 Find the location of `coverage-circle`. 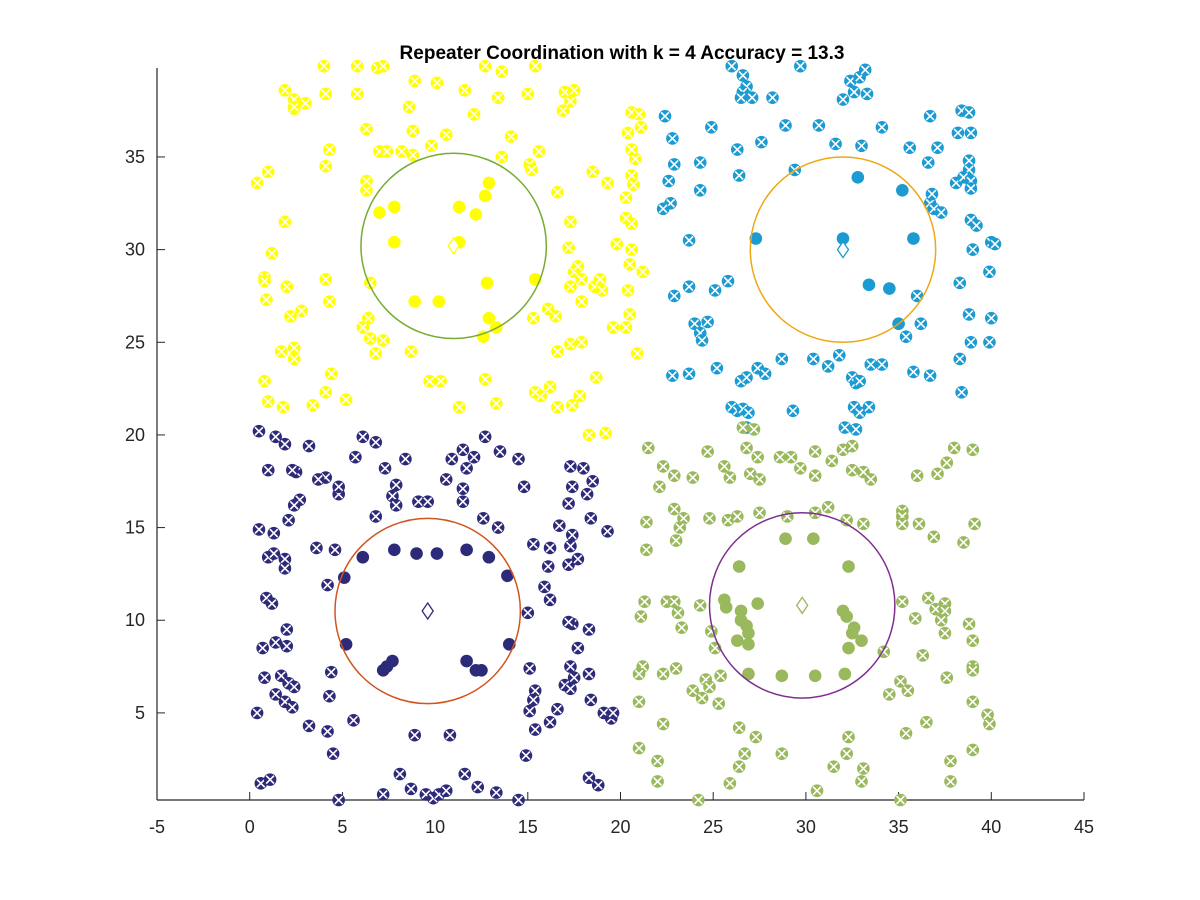

coverage-circle is located at coordinates (428, 611).